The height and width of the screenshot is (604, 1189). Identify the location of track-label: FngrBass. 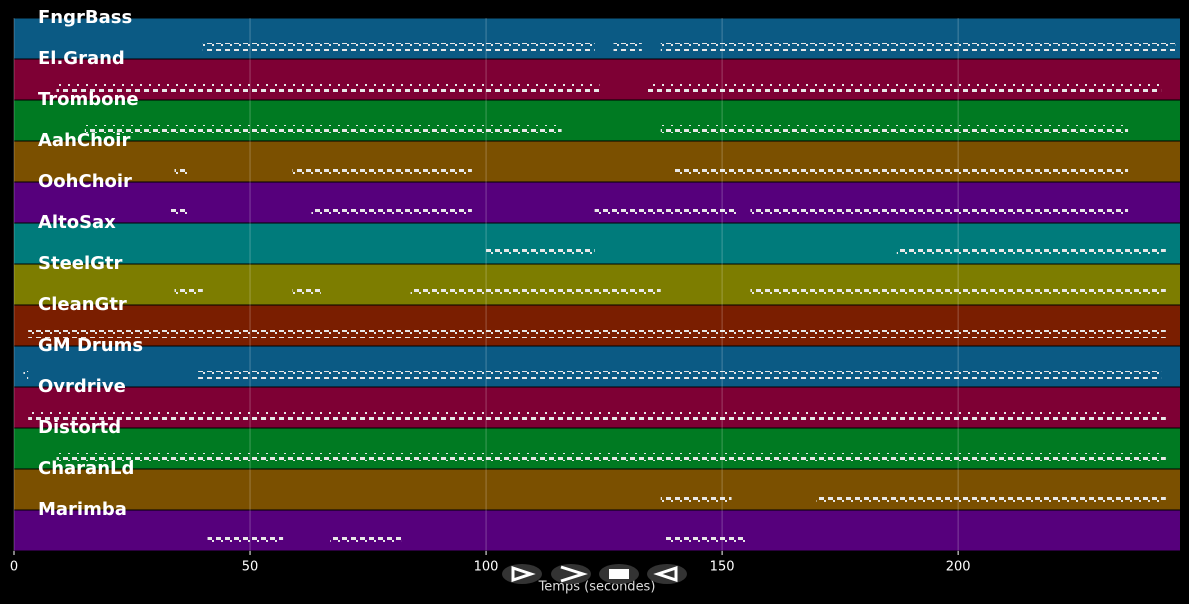
(85, 17).